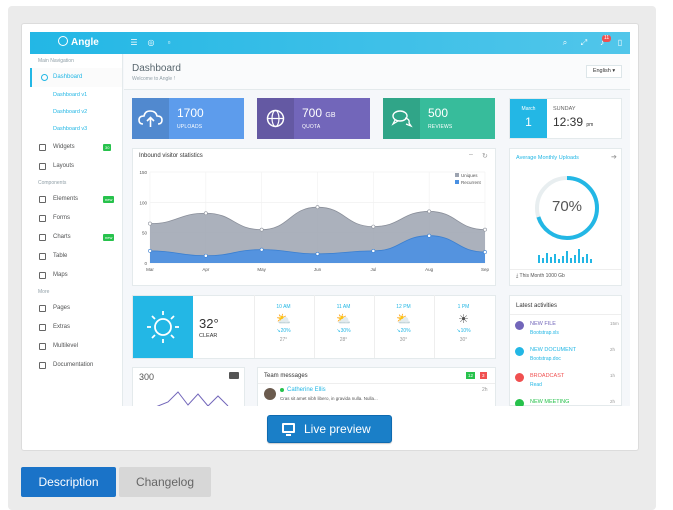 The image size is (673, 510). I want to click on live-preview-button: Live preview, so click(329, 429).